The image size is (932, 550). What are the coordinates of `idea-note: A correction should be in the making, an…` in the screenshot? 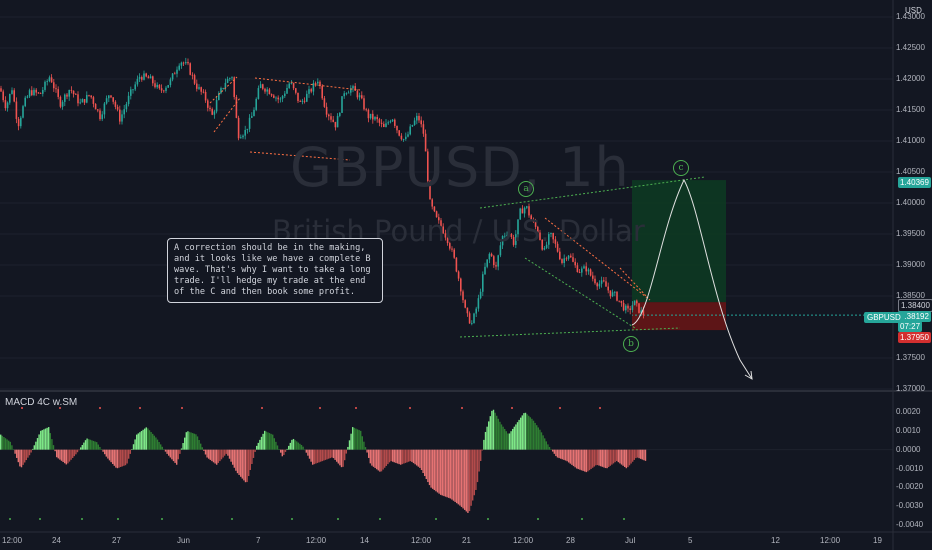 It's located at (275, 270).